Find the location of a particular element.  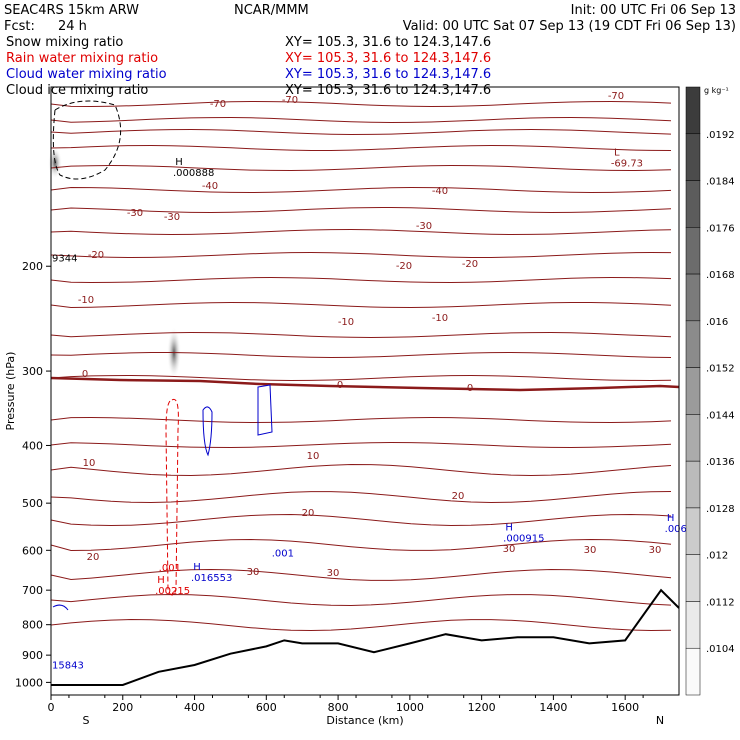

isotherm-label: -20 is located at coordinates (470, 264).